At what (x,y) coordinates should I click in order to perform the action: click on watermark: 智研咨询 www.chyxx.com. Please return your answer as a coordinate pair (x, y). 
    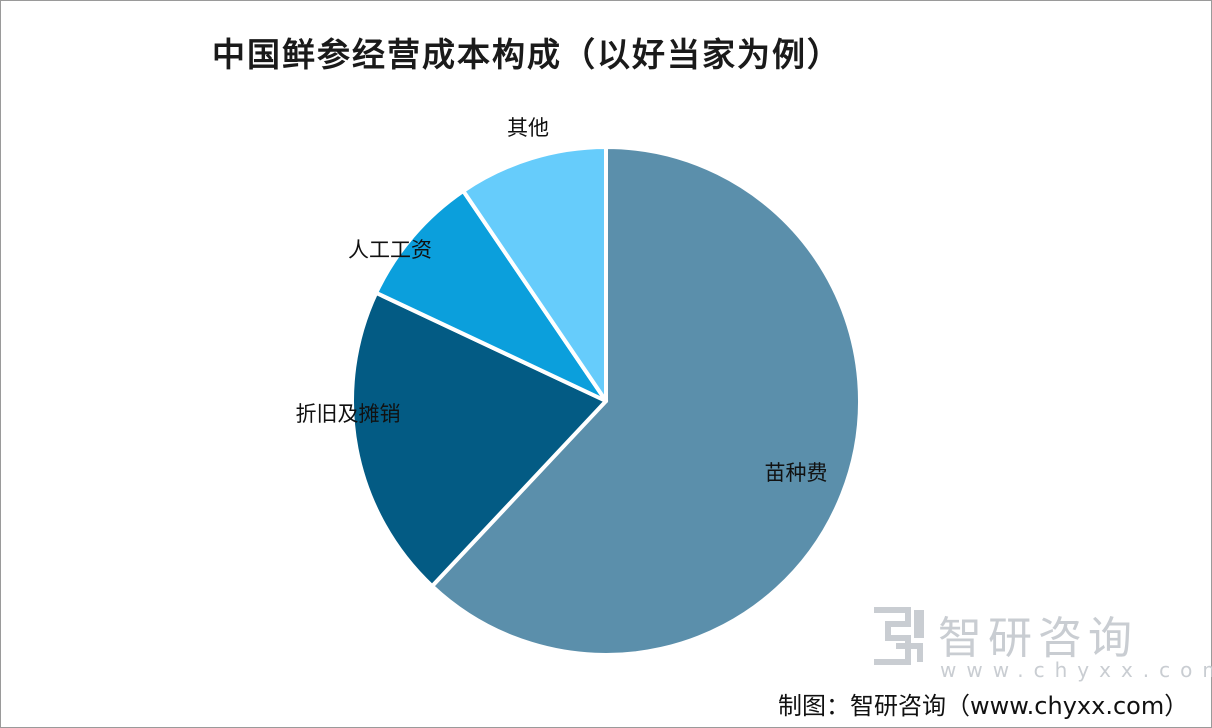
    Looking at the image, I should click on (1040, 646).